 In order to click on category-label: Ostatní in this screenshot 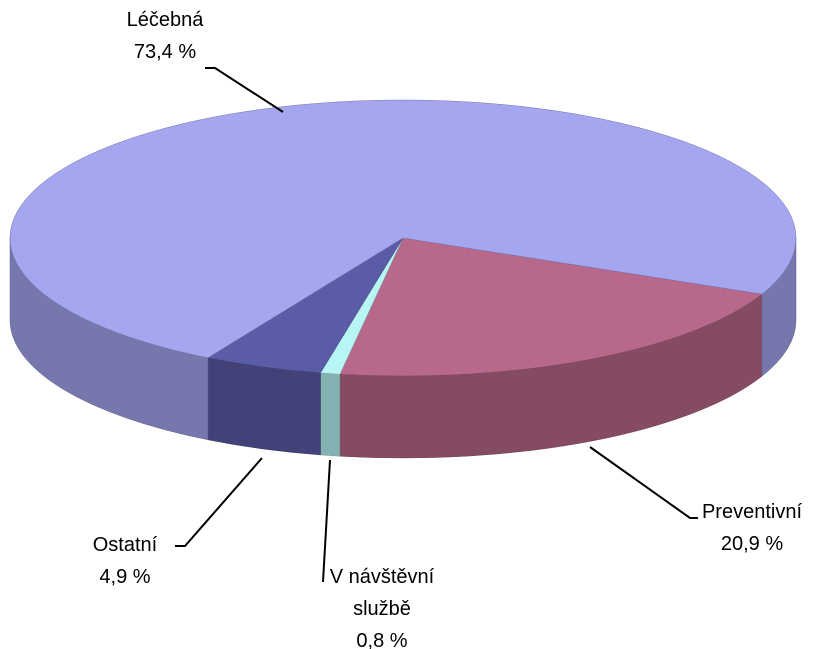, I will do `click(125, 545)`.